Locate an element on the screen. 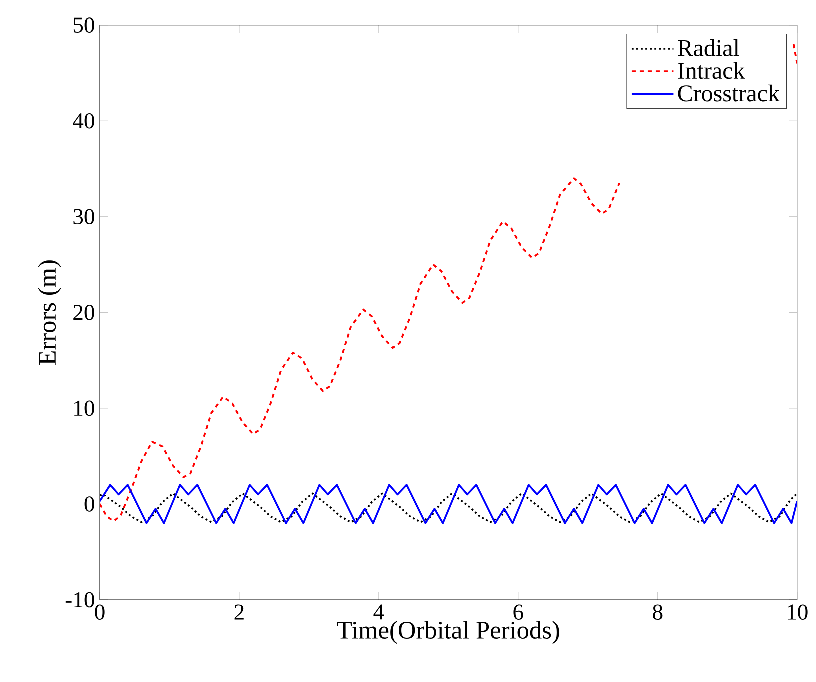 The height and width of the screenshot is (682, 816). y-tick-label: 0 is located at coordinates (89, 504).